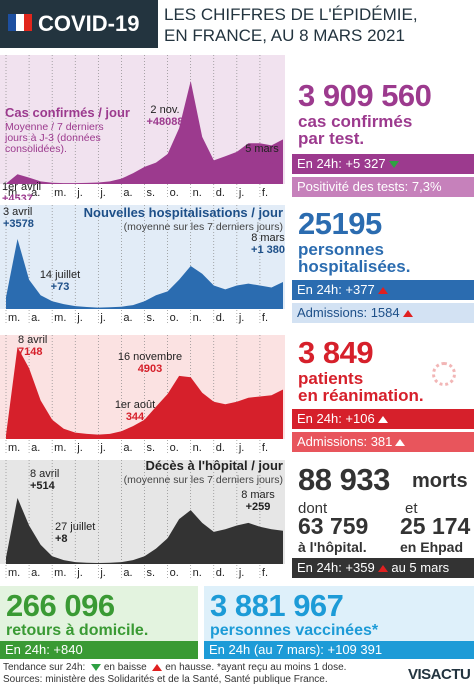 This screenshot has width=474, height=687. I want to click on info-bar: Admissions: 1584, so click(383, 313).